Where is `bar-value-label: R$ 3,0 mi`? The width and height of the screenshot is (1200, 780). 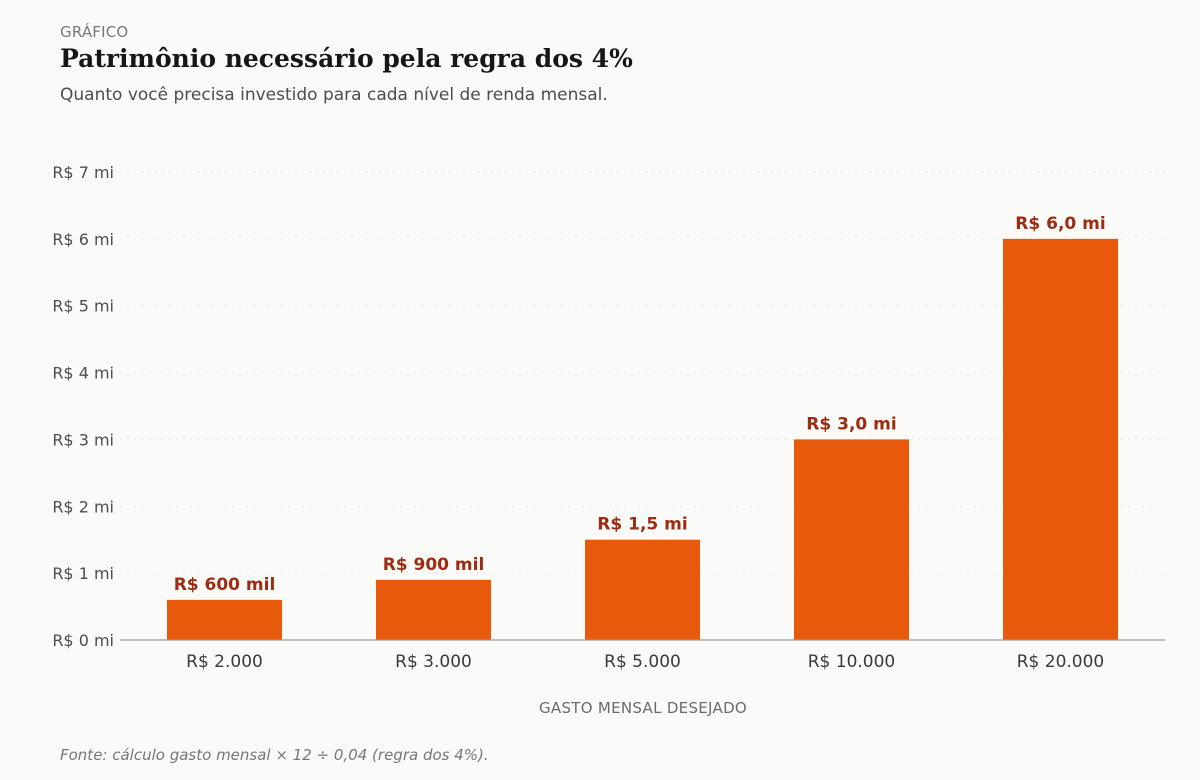
bar-value-label: R$ 3,0 mi is located at coordinates (851, 424).